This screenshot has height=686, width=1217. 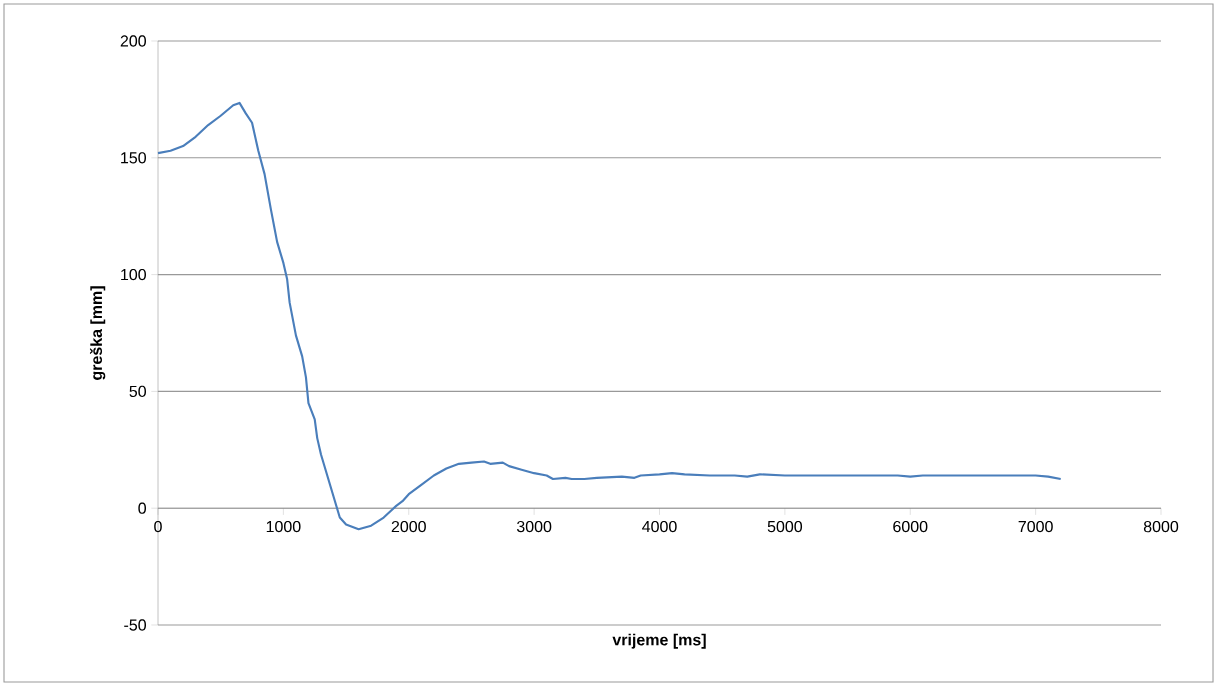 I want to click on y-tick-label: 0, so click(x=142, y=508).